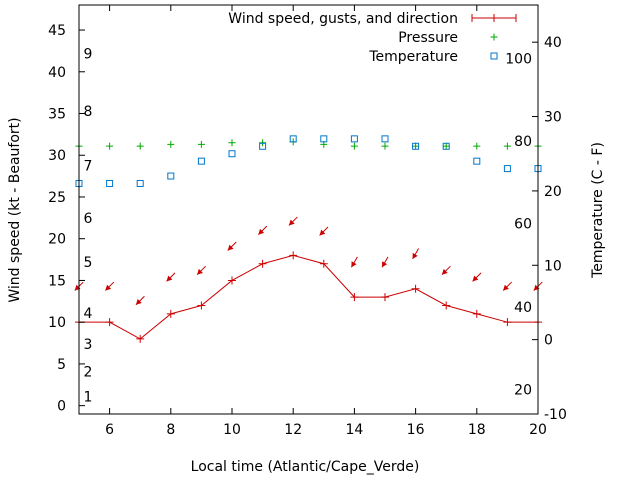 Image resolution: width=640 pixels, height=480 pixels. I want to click on x-tick-label: 12, so click(293, 430).